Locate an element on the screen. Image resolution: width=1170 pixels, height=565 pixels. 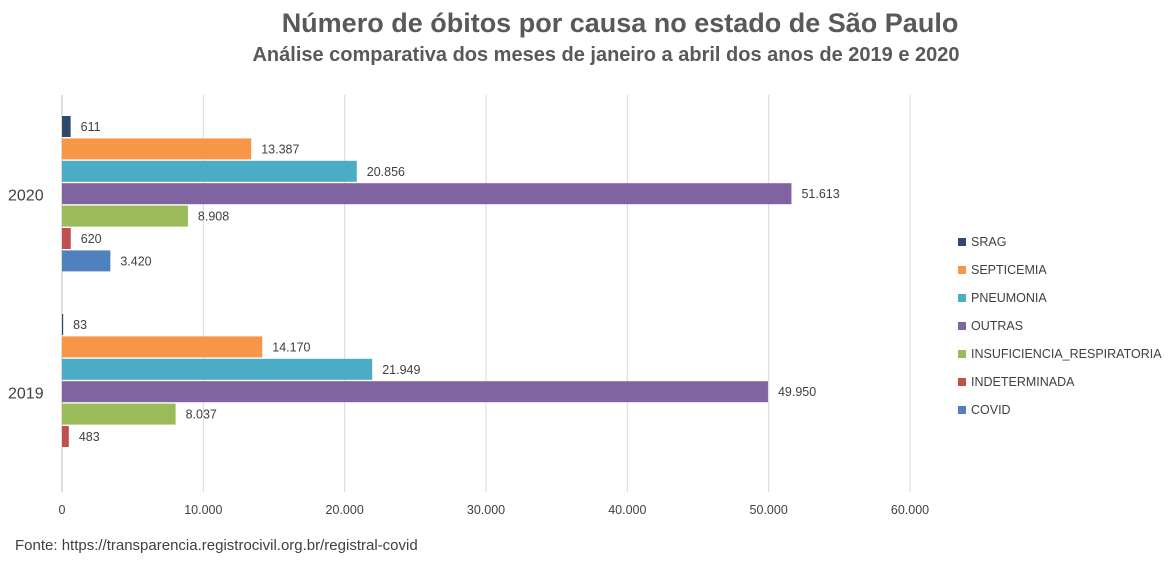
data-label: 14.170 is located at coordinates (291, 347).